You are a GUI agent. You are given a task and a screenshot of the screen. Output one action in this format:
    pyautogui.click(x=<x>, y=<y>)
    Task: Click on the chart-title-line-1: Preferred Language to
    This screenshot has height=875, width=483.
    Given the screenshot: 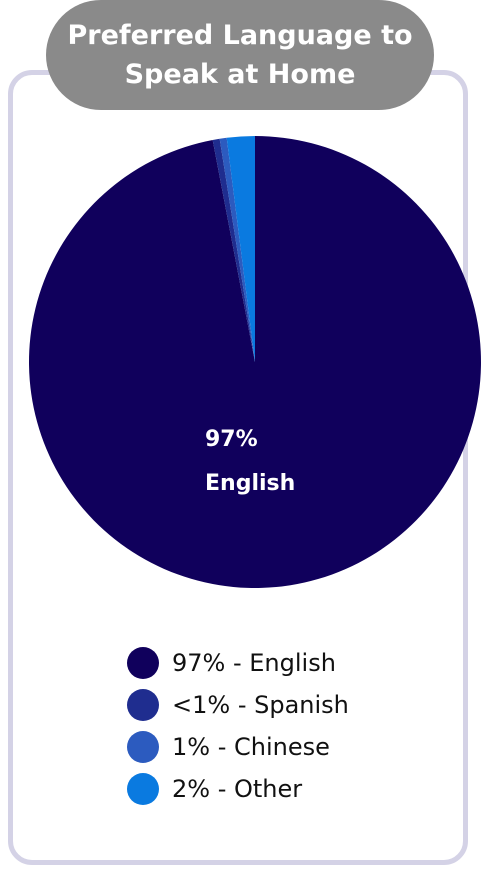 What is the action you would take?
    pyautogui.click(x=240, y=35)
    